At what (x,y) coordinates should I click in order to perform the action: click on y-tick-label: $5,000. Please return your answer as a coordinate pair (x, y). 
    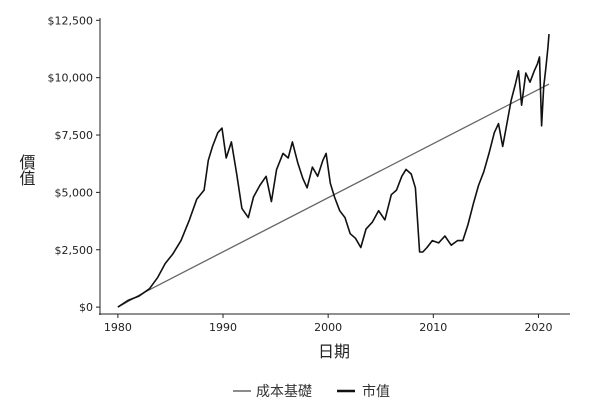
    Looking at the image, I should click on (74, 192).